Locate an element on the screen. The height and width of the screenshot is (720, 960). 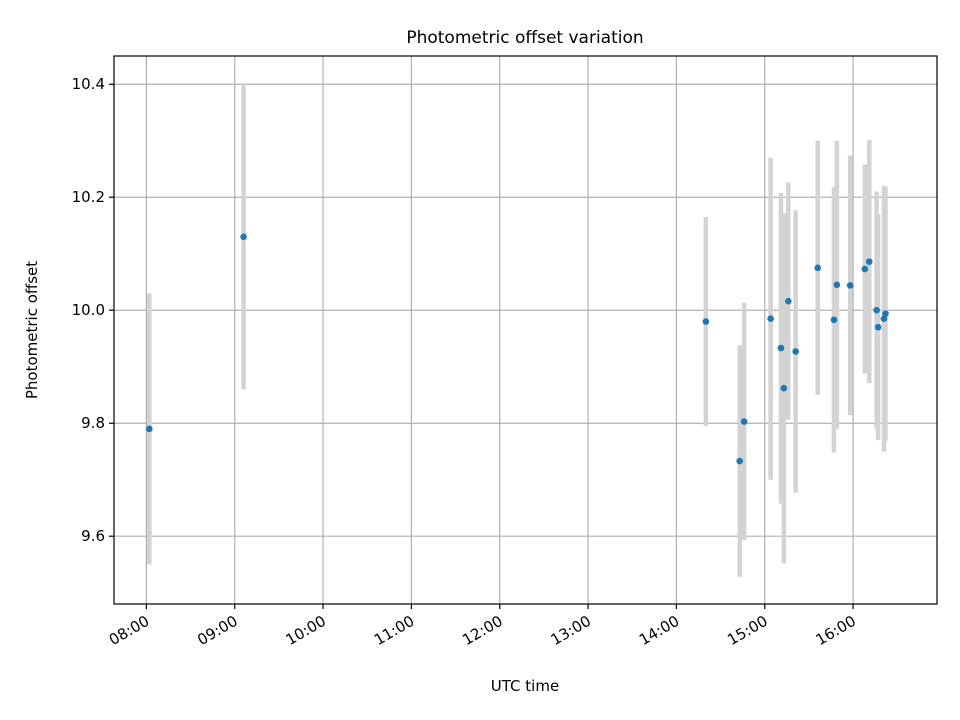
y-axis-label: Photometric offset is located at coordinates (32, 330).